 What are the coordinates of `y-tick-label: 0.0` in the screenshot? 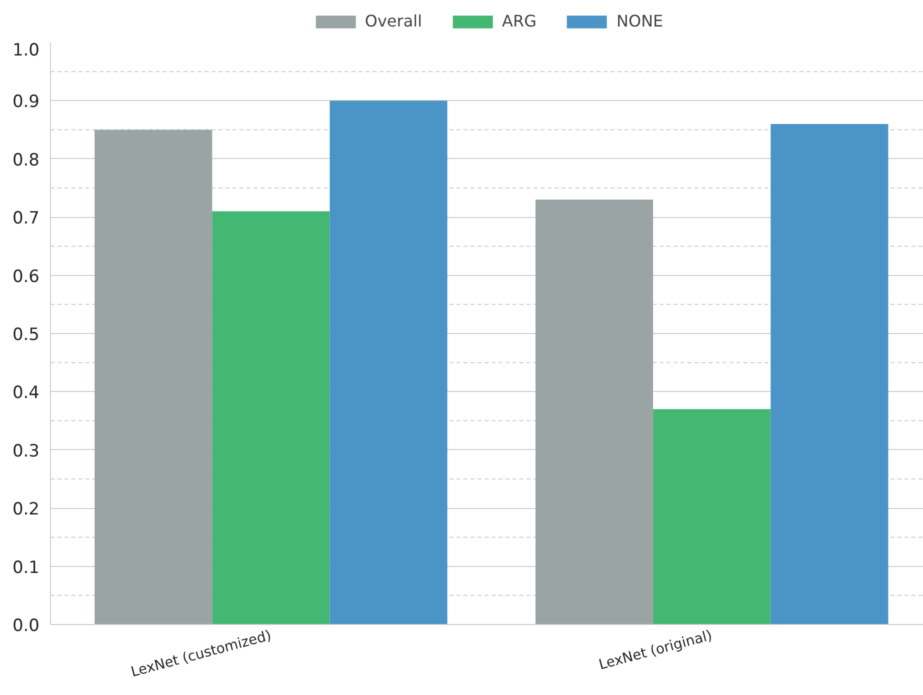 It's located at (26, 626).